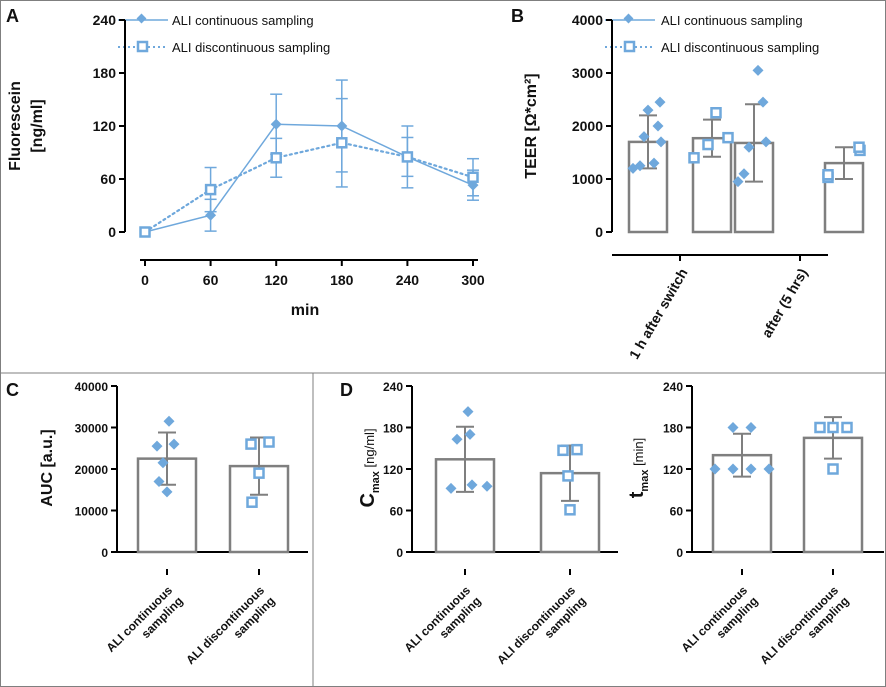  Describe the element at coordinates (92, 470) in the screenshot. I see `chart-c-y-tick-label: 20000` at that location.